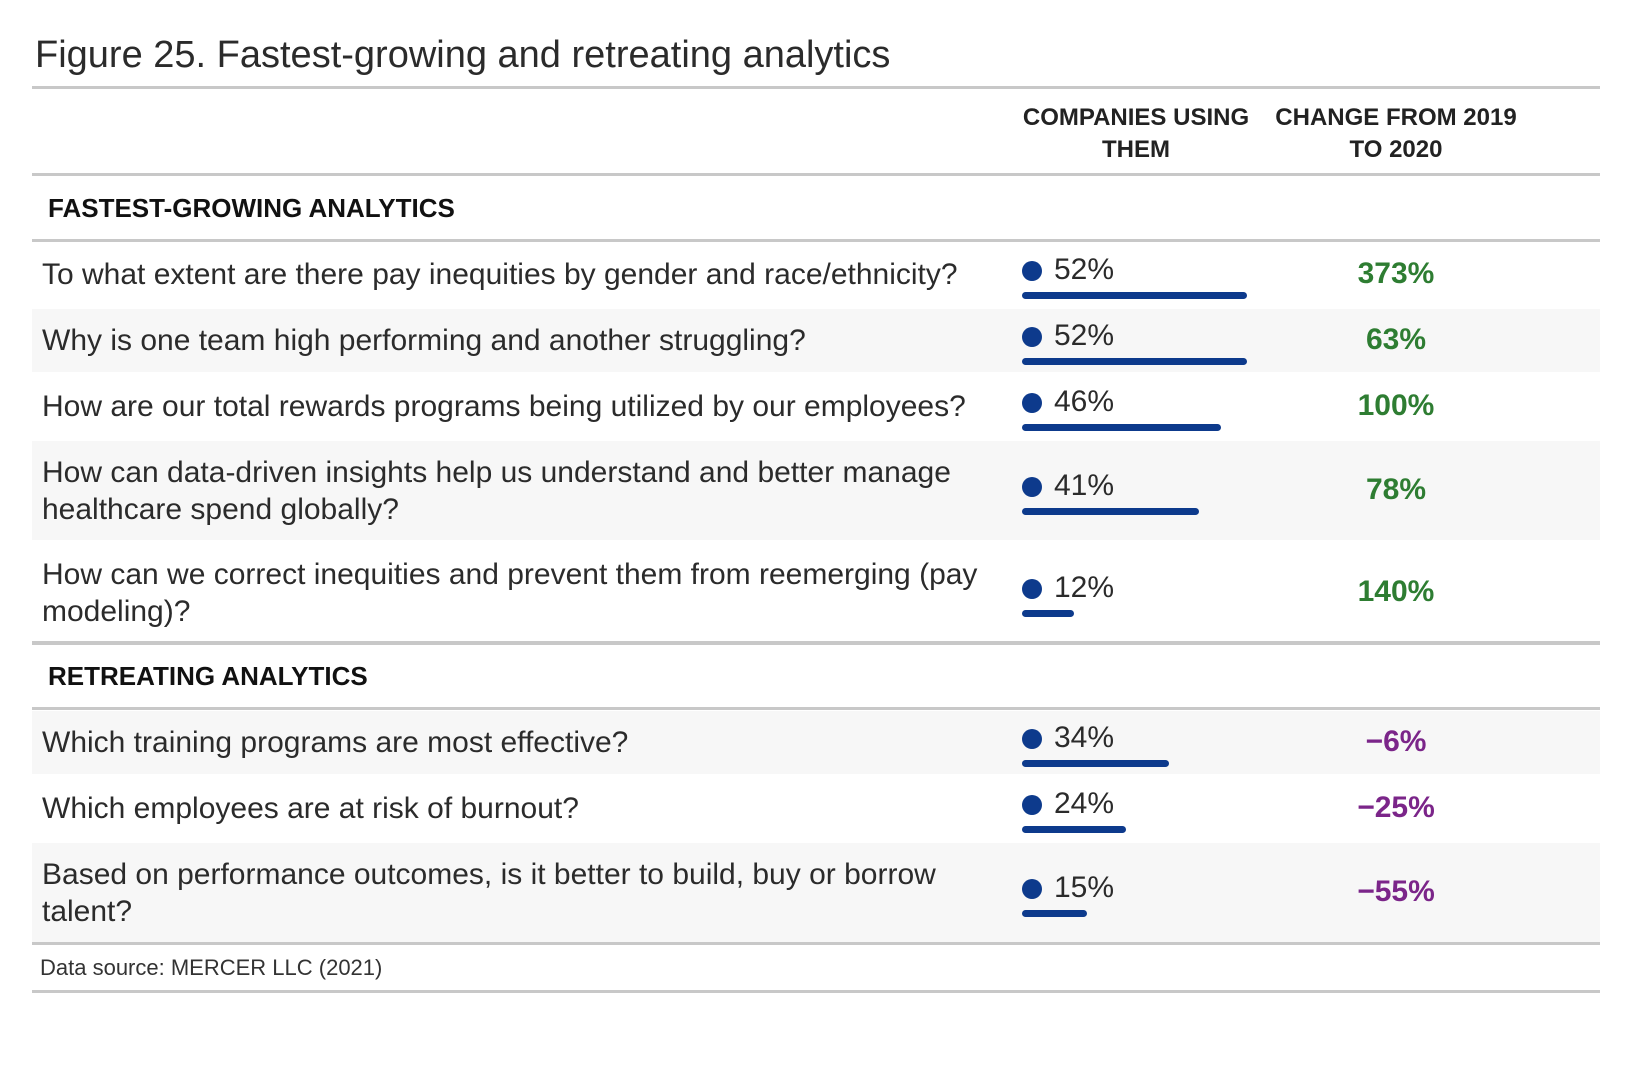 This screenshot has width=1634, height=1082. Describe the element at coordinates (211, 967) in the screenshot. I see `data-source-note: Data source: MERCER LLC (2021)` at that location.